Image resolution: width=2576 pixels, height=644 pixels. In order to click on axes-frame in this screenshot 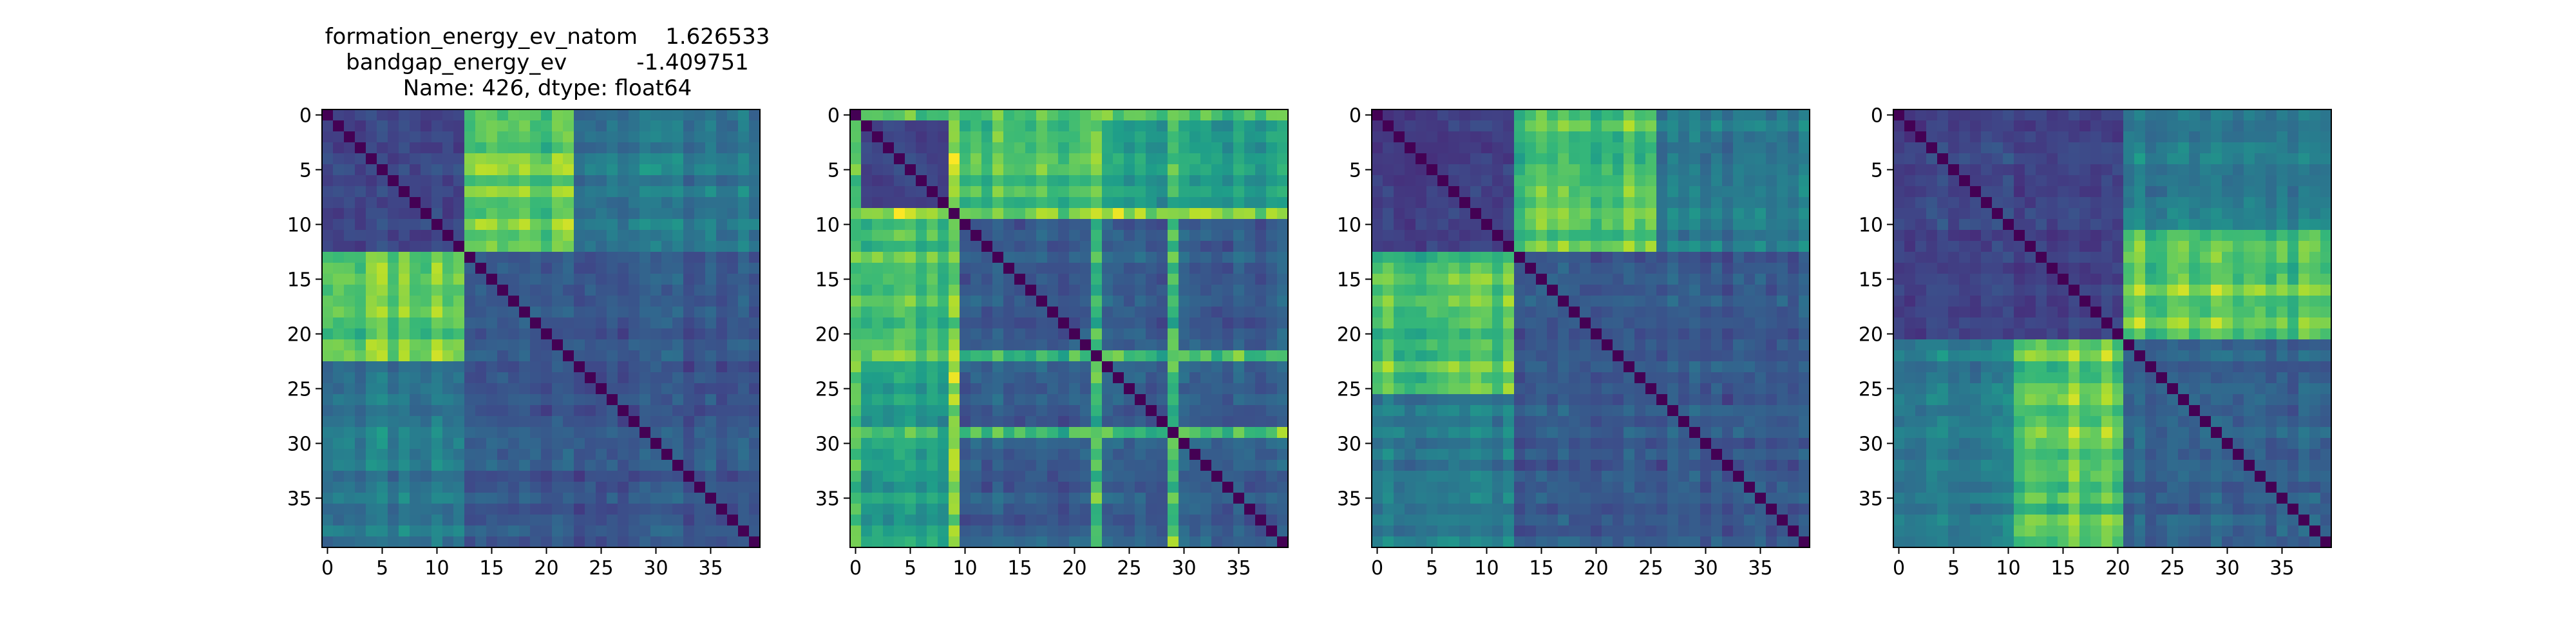, I will do `click(541, 328)`.